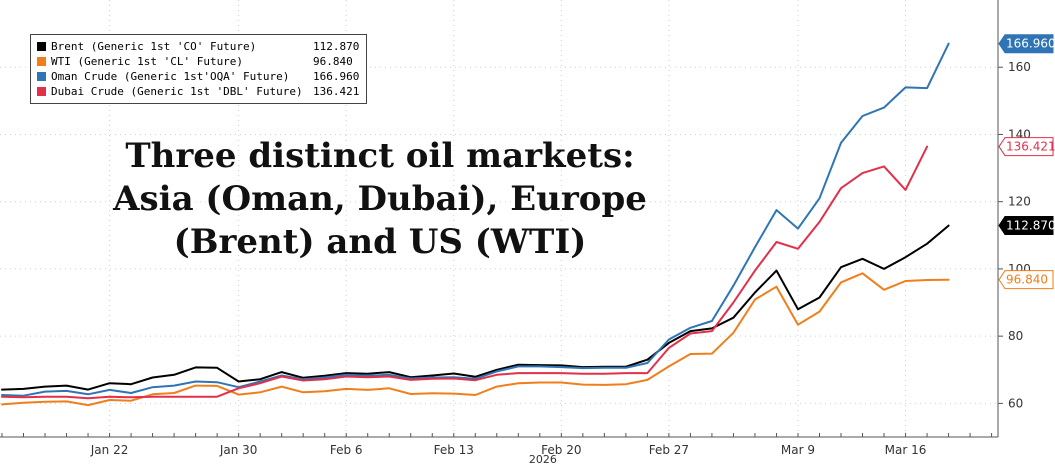  Describe the element at coordinates (333, 61) in the screenshot. I see `legend-value-wti: 96.840` at that location.